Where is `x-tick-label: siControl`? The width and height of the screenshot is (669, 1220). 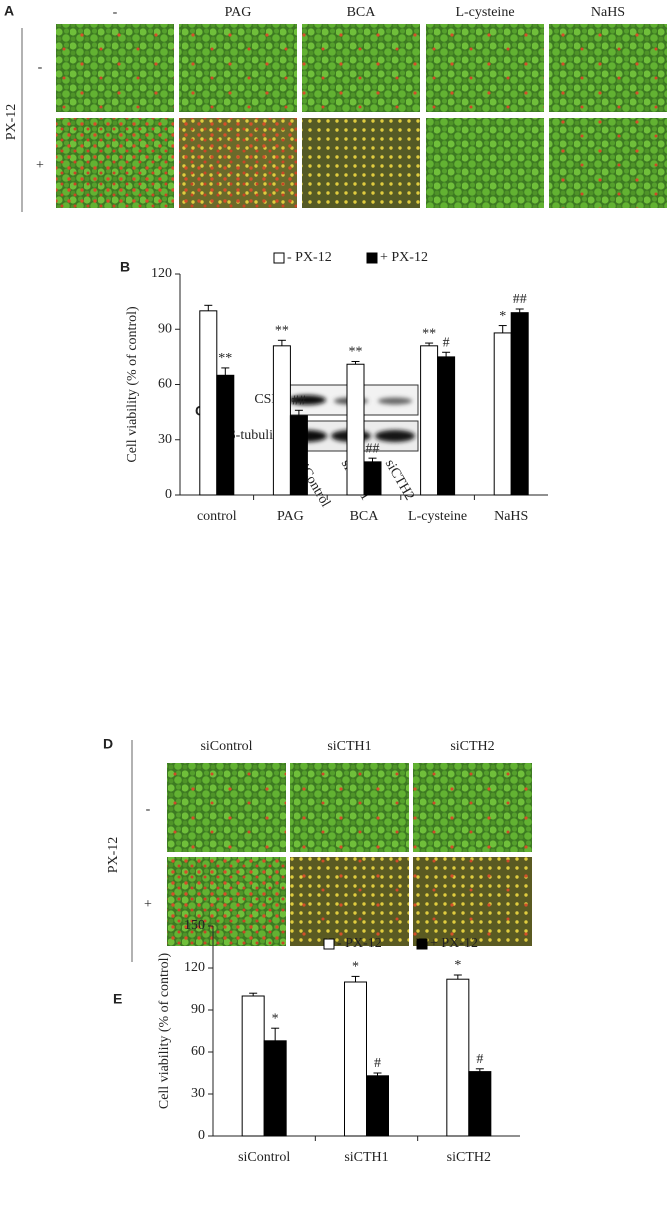 x-tick-label: siControl is located at coordinates (264, 1157).